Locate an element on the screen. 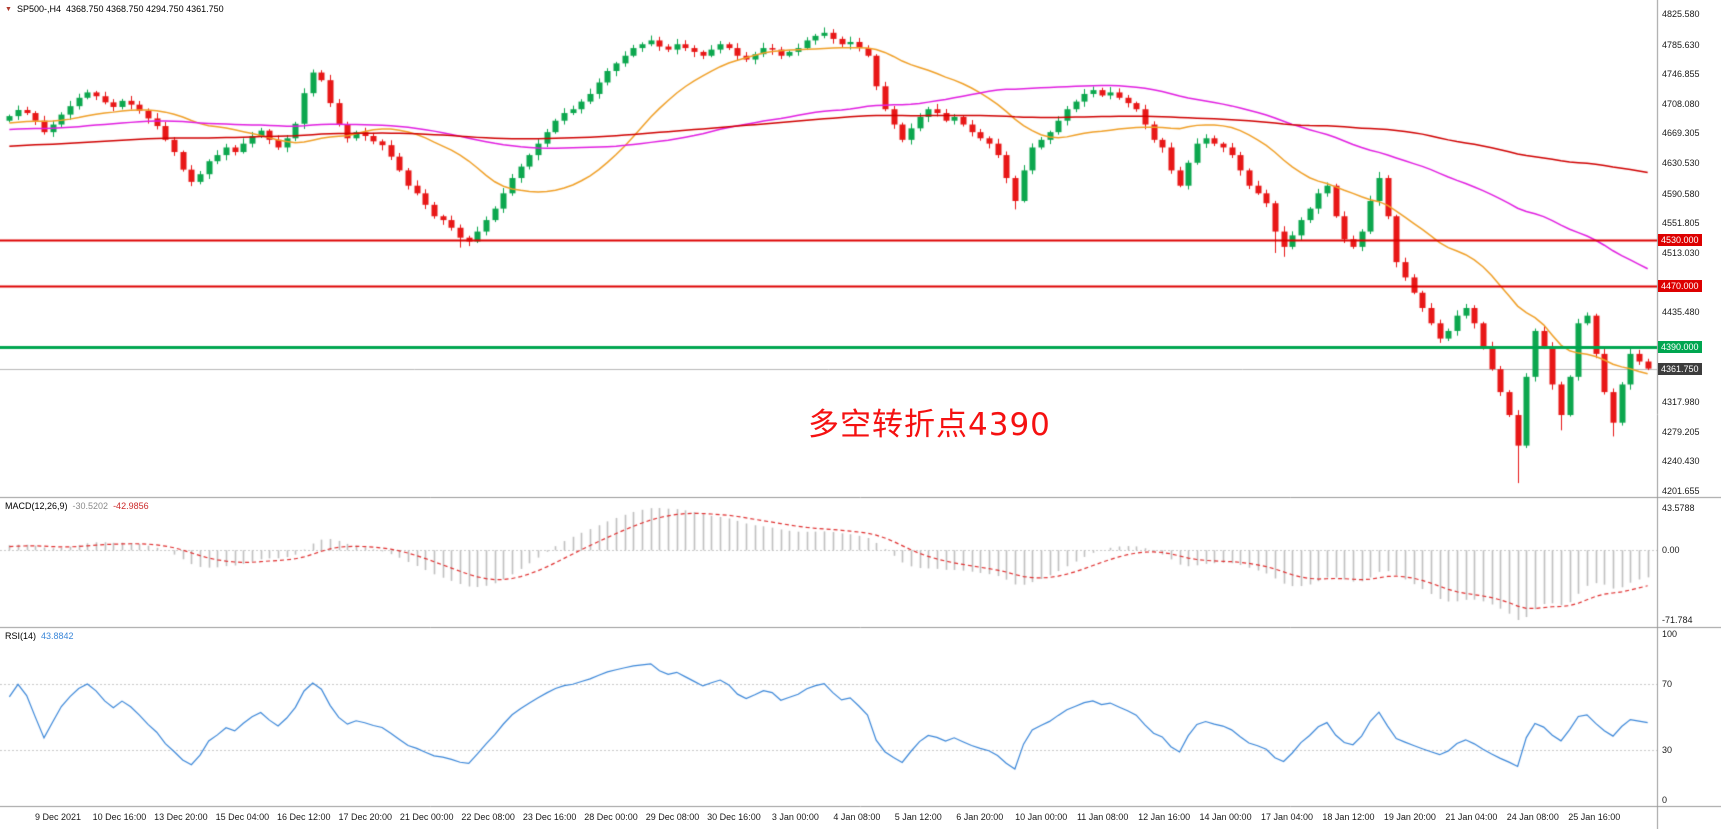  time-tick-label: 21 Dec 00:00 is located at coordinates (426, 817).